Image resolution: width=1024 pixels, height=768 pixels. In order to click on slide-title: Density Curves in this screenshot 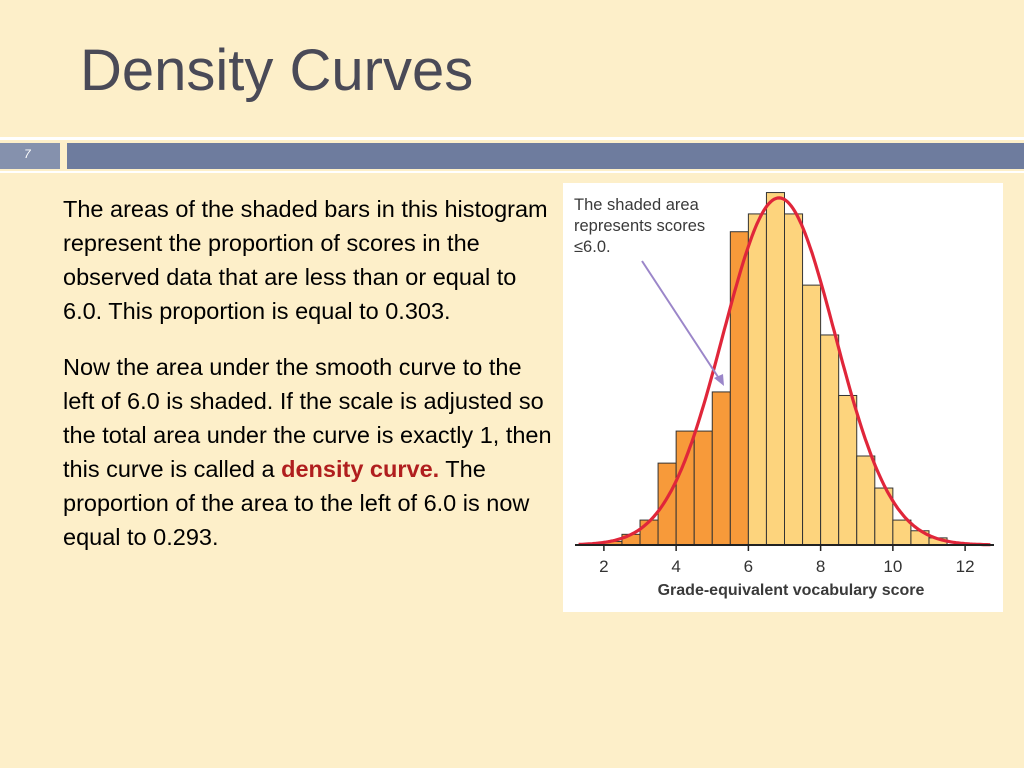, I will do `click(277, 70)`.